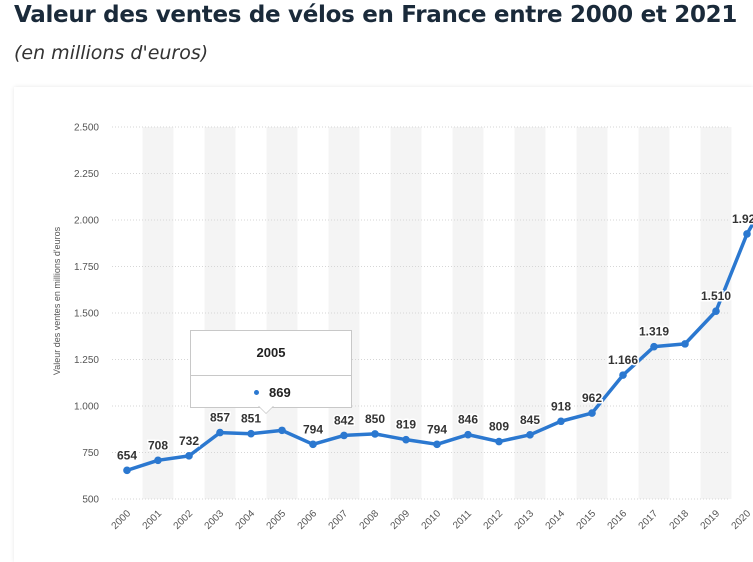 The height and width of the screenshot is (562, 753). Describe the element at coordinates (271, 353) in the screenshot. I see `tooltip-category: 2005` at that location.